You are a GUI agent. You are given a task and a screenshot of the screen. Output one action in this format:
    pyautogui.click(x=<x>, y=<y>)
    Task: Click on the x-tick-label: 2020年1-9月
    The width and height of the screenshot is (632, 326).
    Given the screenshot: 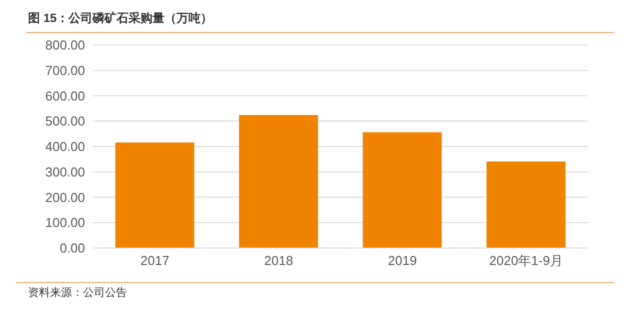 What is the action you would take?
    pyautogui.click(x=526, y=260)
    